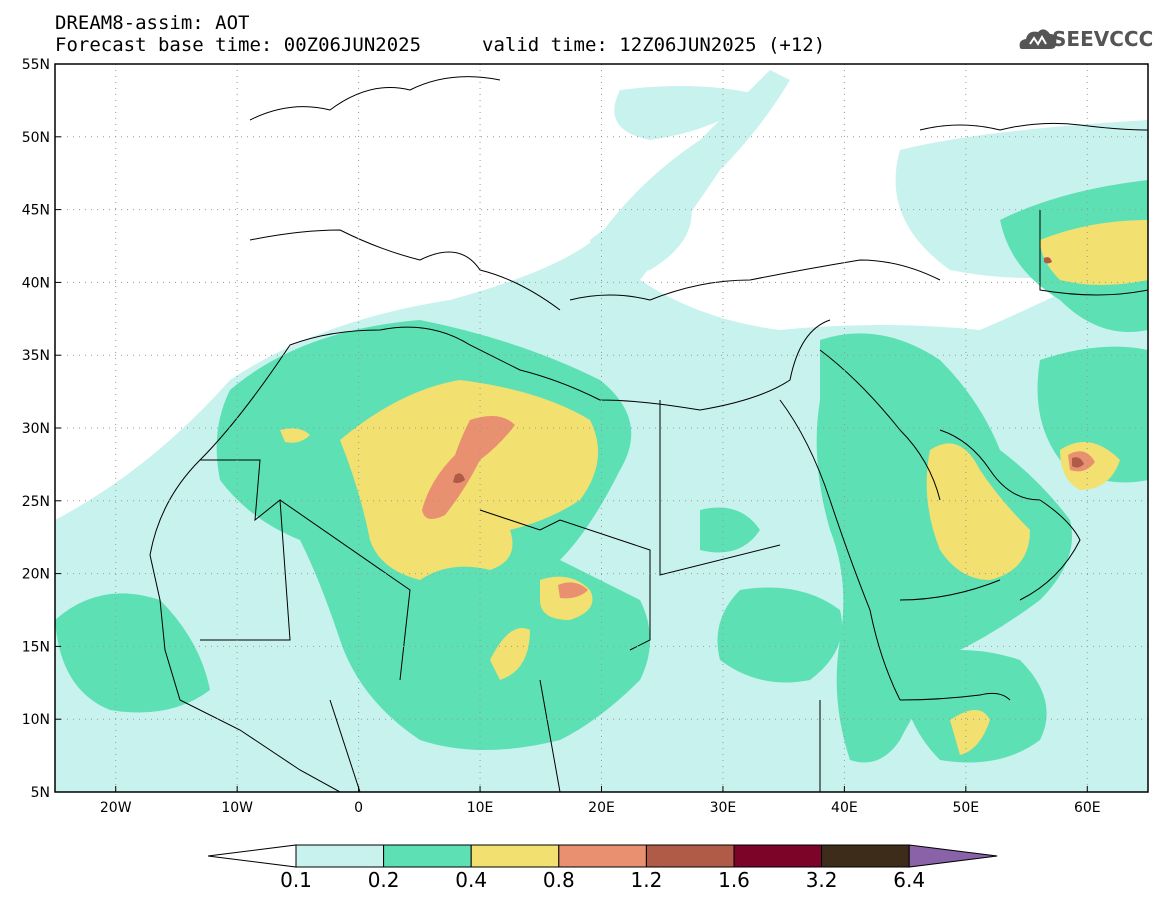  I want to click on longitude-tick-label: 30E, so click(723, 808).